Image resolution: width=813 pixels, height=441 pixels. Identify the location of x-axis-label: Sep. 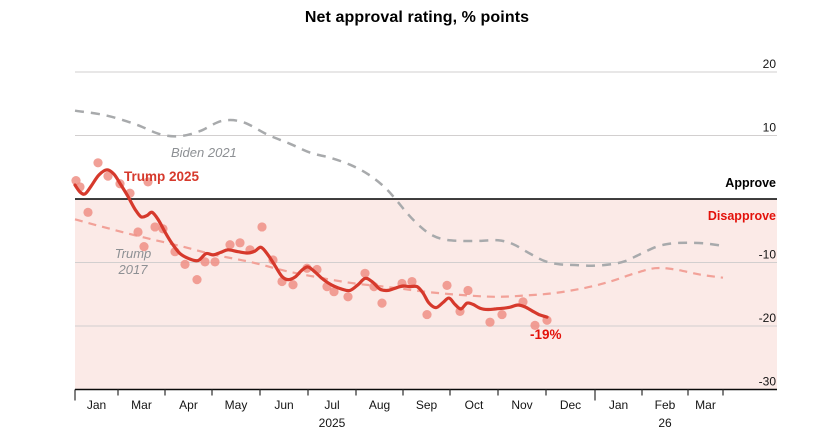
(427, 405).